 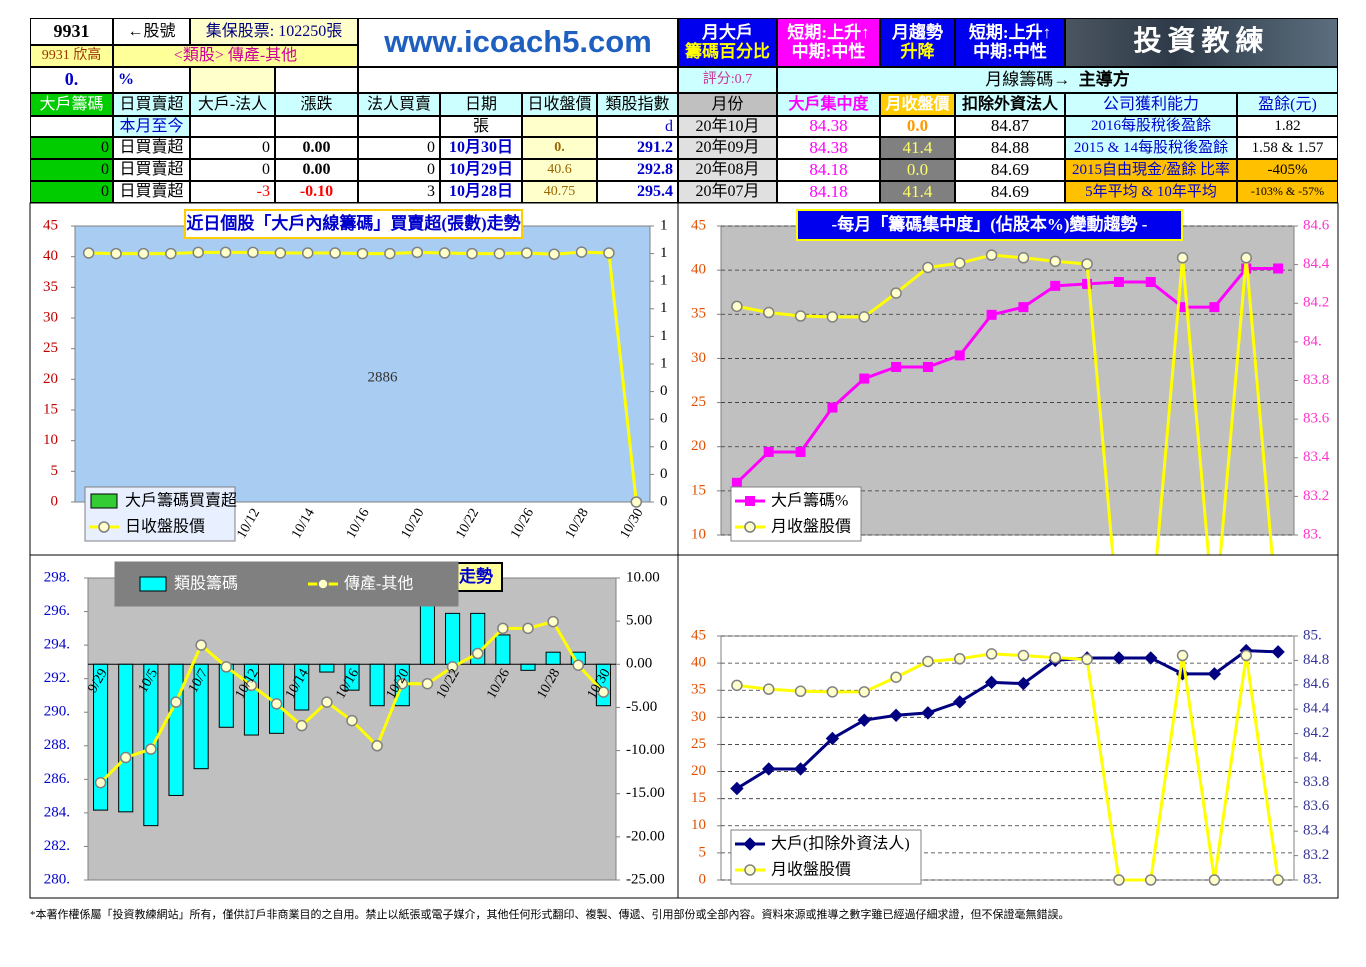 What do you see at coordinates (645, 750) in the screenshot?
I see `y2-tick-label: -10.00` at bounding box center [645, 750].